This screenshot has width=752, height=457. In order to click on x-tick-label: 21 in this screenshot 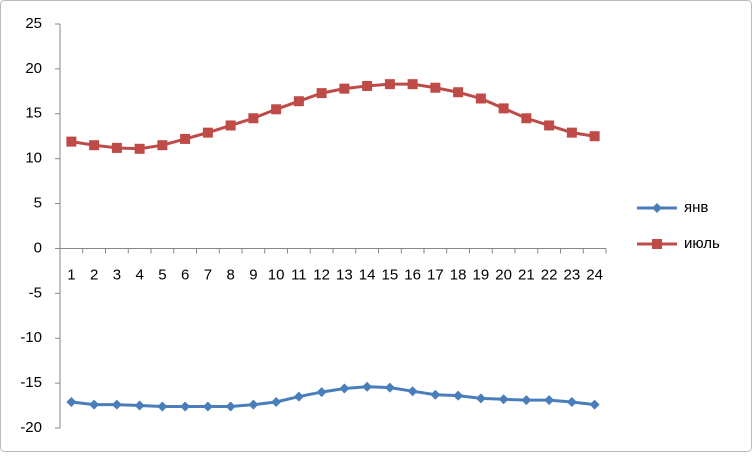, I will do `click(526, 274)`.